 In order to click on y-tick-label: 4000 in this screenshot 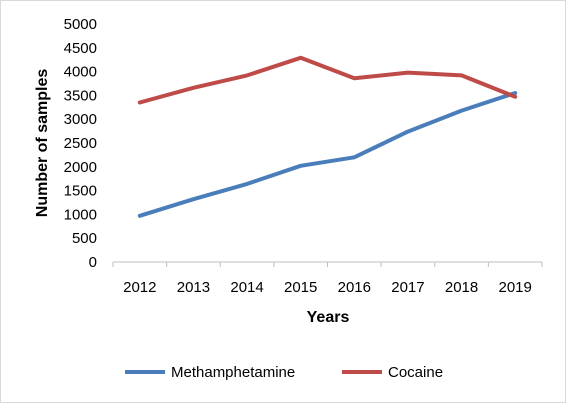, I will do `click(80, 72)`.